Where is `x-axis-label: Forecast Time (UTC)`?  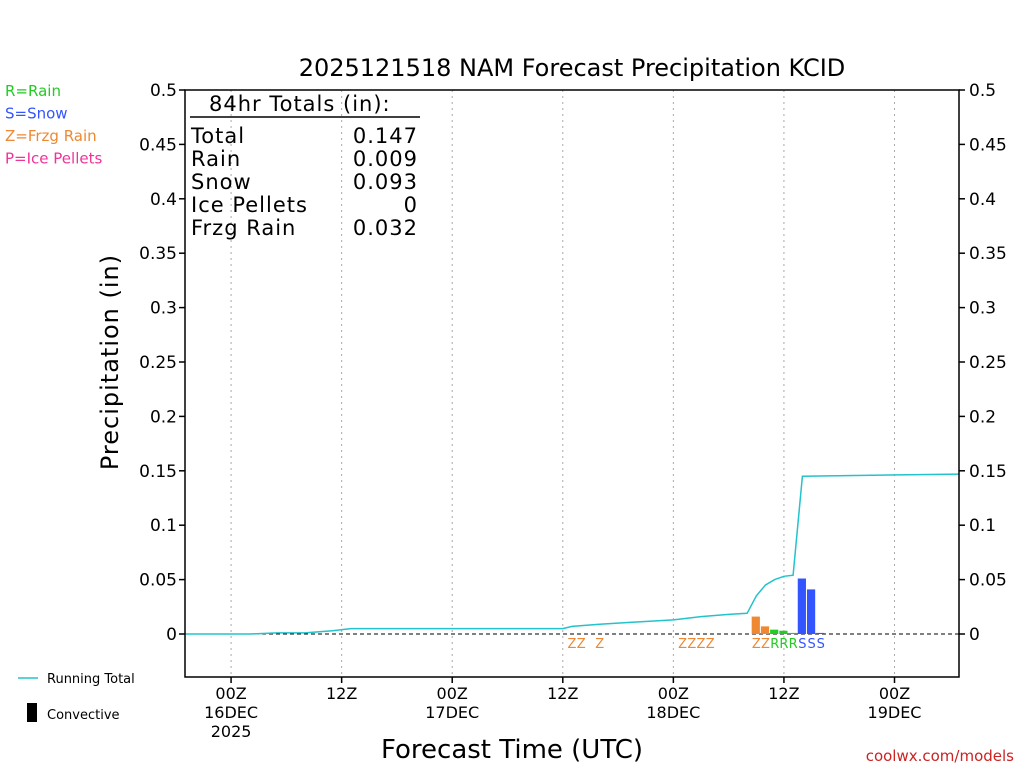 x-axis-label: Forecast Time (UTC) is located at coordinates (512, 750).